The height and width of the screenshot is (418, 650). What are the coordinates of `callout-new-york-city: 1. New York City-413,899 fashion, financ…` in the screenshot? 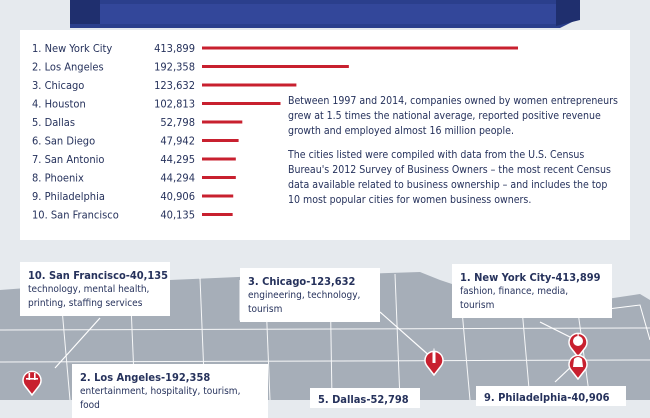 It's located at (532, 291).